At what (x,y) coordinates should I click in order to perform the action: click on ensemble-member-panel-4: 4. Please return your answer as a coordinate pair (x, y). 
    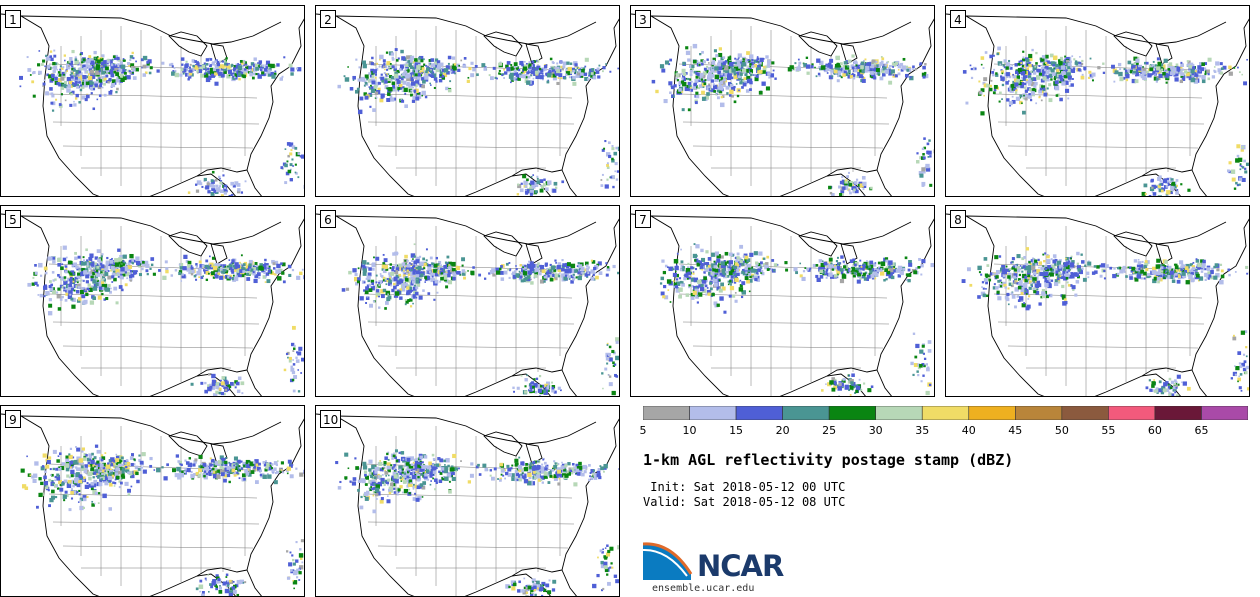
    Looking at the image, I should click on (1097, 101).